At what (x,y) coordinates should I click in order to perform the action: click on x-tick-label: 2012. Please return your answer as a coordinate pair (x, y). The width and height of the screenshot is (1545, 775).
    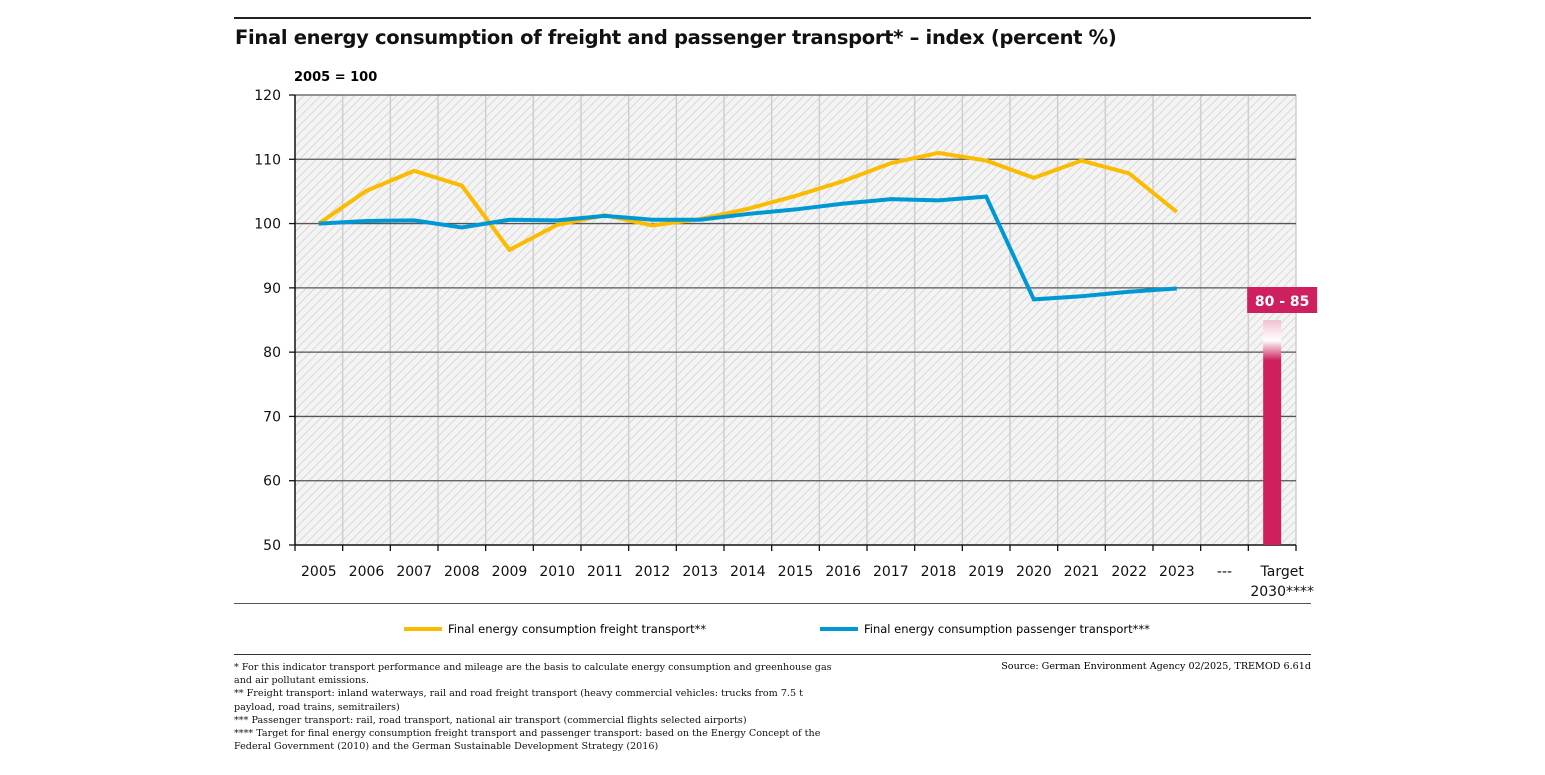
    Looking at the image, I should click on (653, 572).